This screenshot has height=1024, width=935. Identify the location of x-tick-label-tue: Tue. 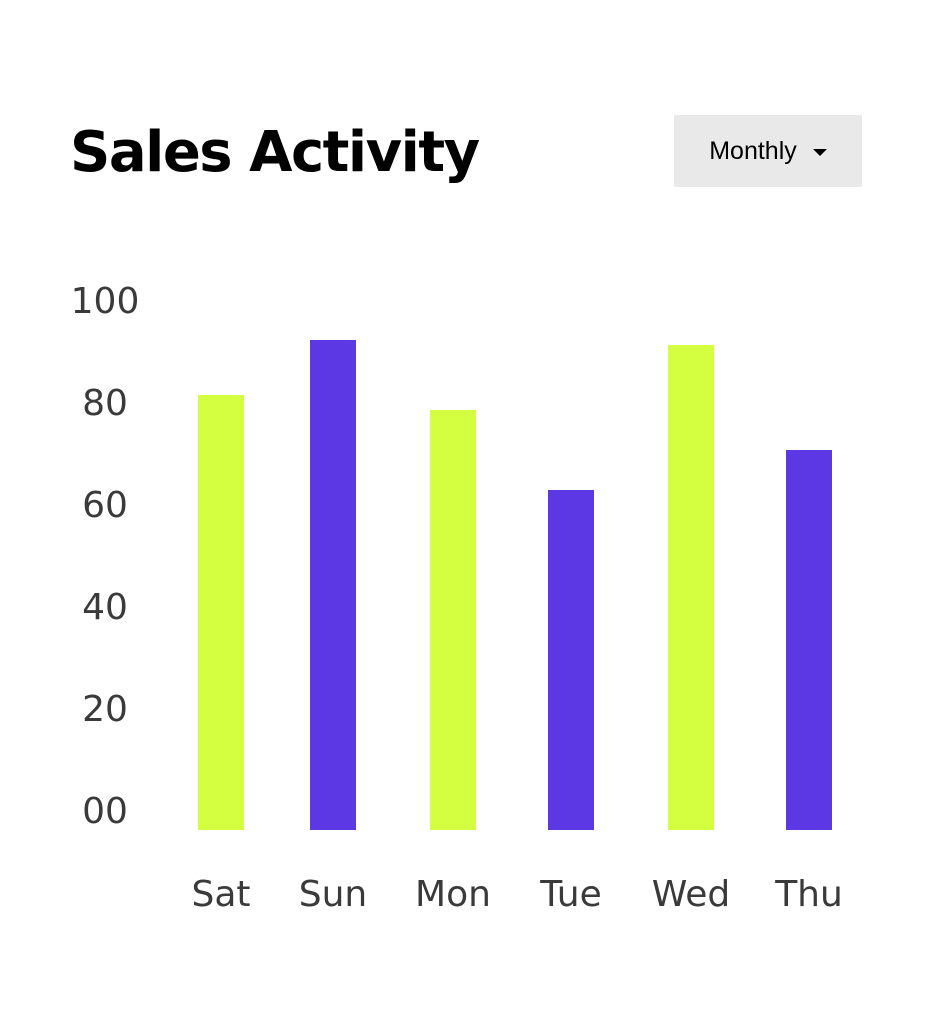
(570, 894).